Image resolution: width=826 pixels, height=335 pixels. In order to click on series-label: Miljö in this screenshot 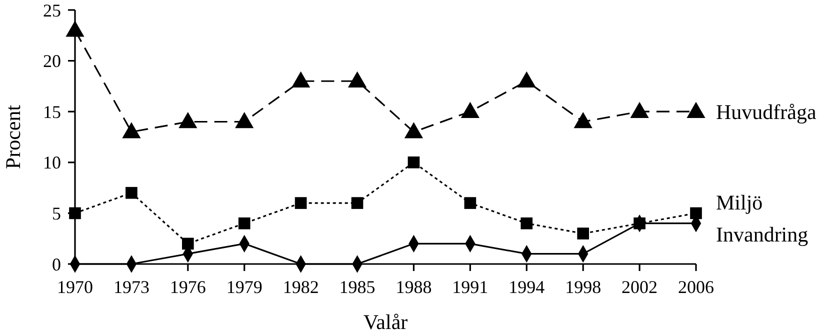, I will do `click(739, 202)`.